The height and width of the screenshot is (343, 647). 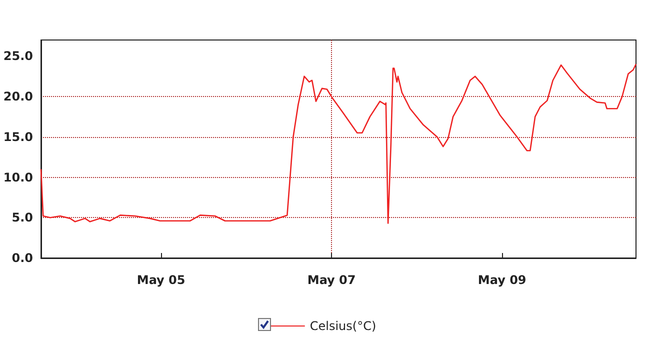 I want to click on x-tick-label: May 07, so click(x=331, y=280).